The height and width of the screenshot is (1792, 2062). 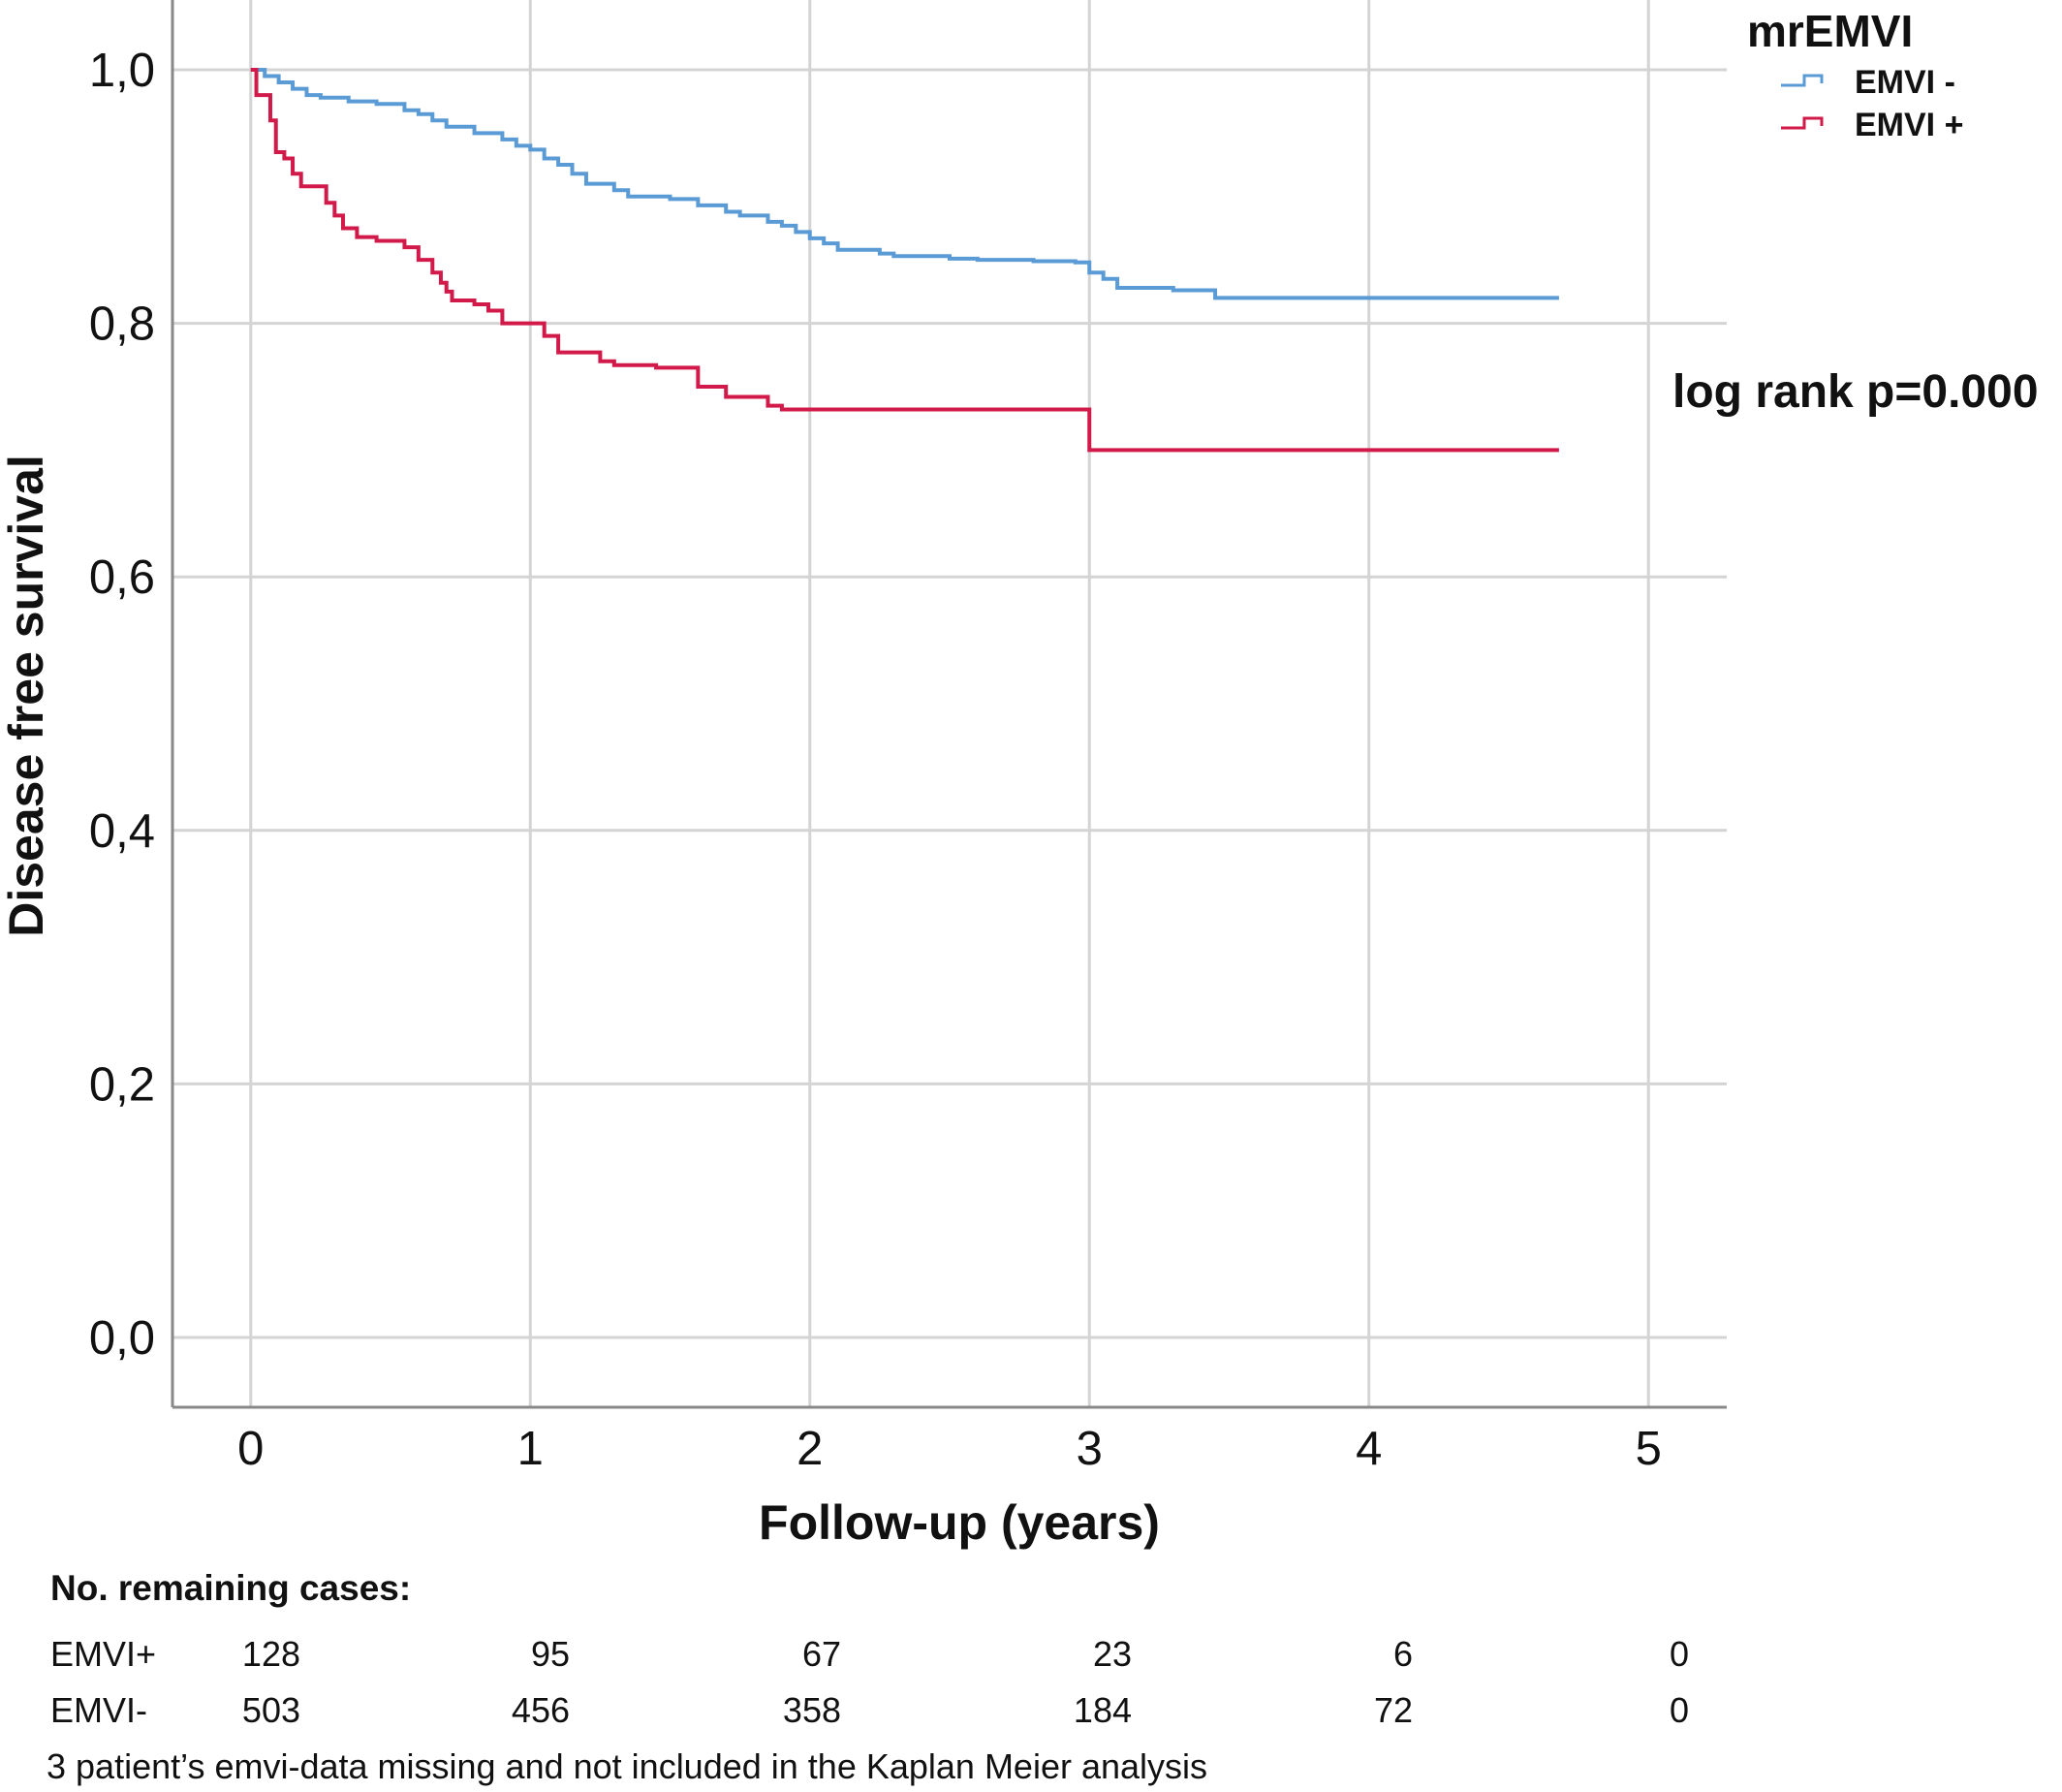 I want to click on risk-cell: 72, so click(x=1393, y=1710).